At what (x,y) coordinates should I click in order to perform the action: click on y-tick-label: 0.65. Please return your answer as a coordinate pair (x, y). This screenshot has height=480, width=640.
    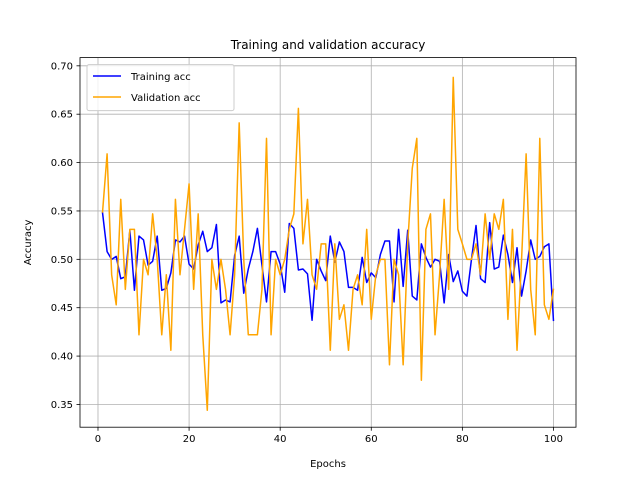
    Looking at the image, I should click on (62, 115).